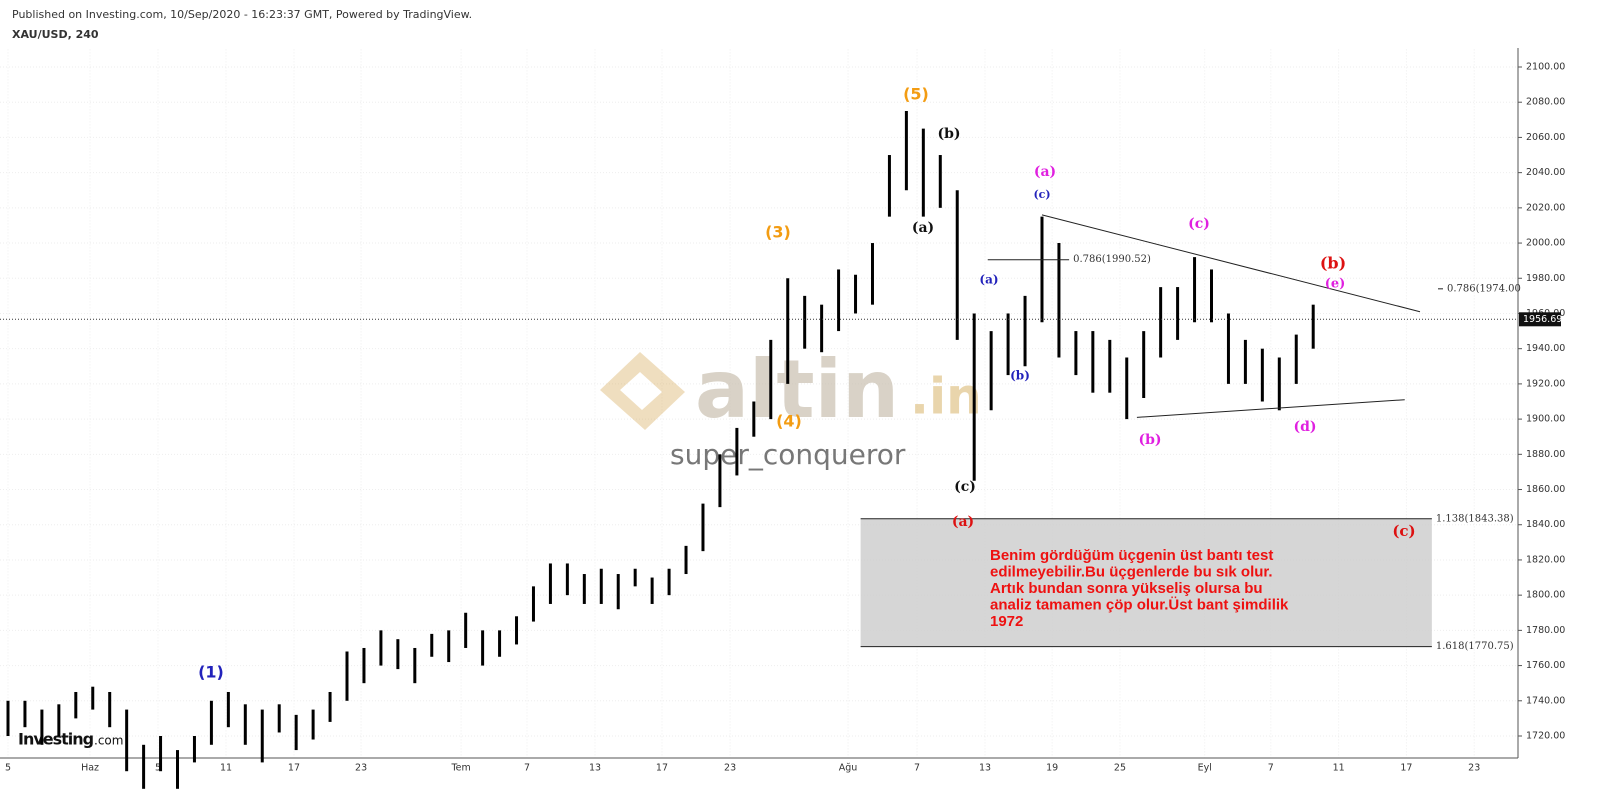  I want to click on wave-label: (3), so click(778, 232).